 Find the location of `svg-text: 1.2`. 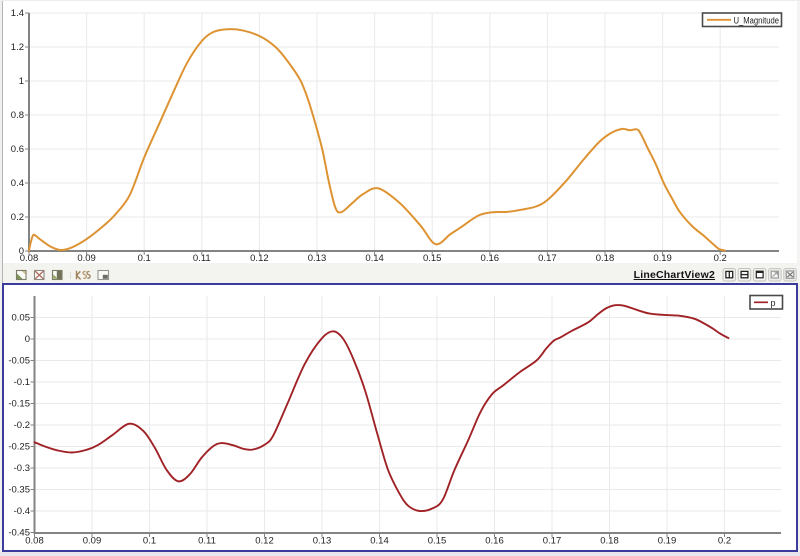

svg-text: 1.2 is located at coordinates (17, 47).